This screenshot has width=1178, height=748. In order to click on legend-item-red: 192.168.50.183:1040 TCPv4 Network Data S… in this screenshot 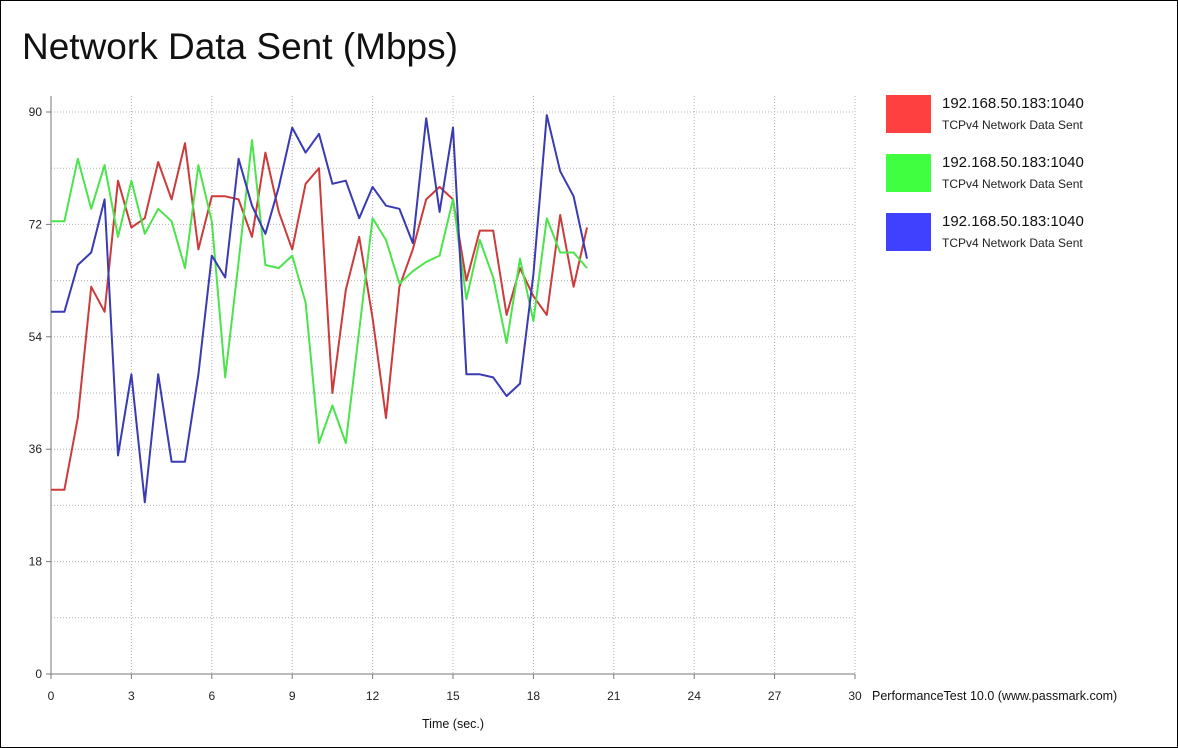, I will do `click(1026, 124)`.